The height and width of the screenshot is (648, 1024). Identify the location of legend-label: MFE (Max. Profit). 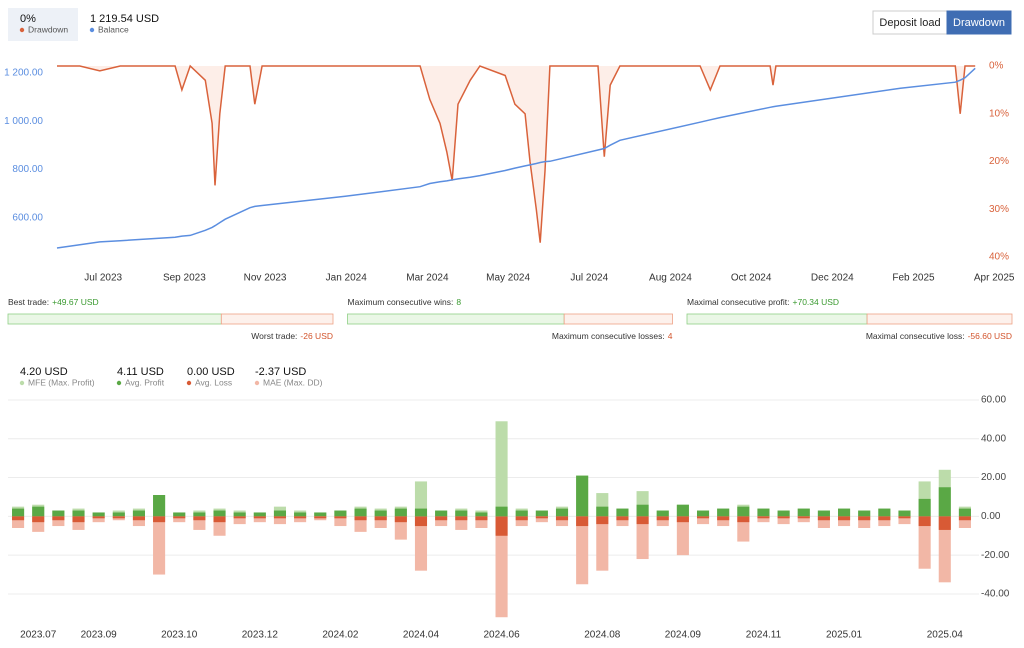
(61, 382).